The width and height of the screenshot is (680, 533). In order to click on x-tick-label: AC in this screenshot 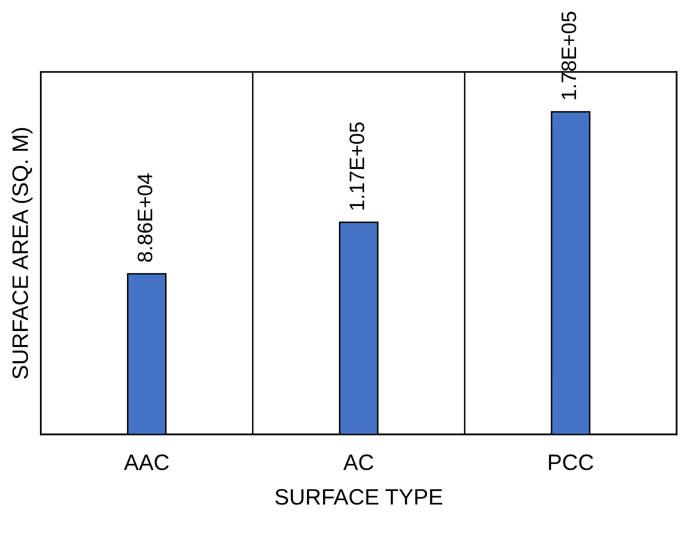, I will do `click(358, 462)`.